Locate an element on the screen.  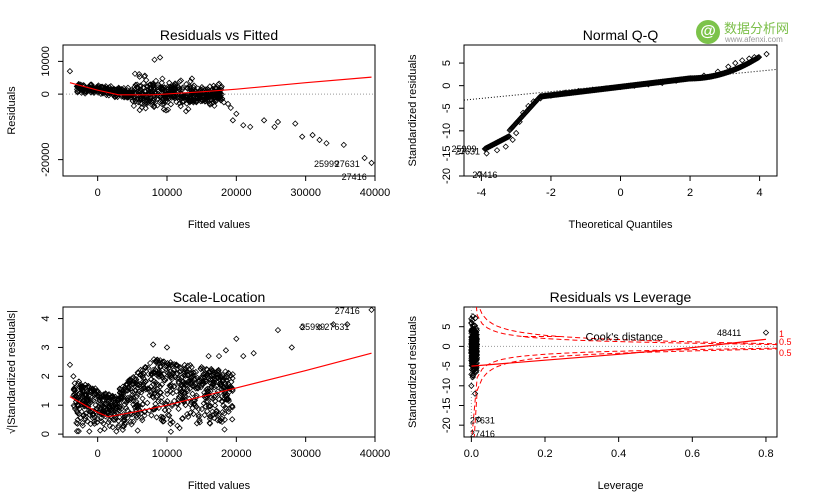
x-axis-label: Leverage is located at coordinates (621, 486).